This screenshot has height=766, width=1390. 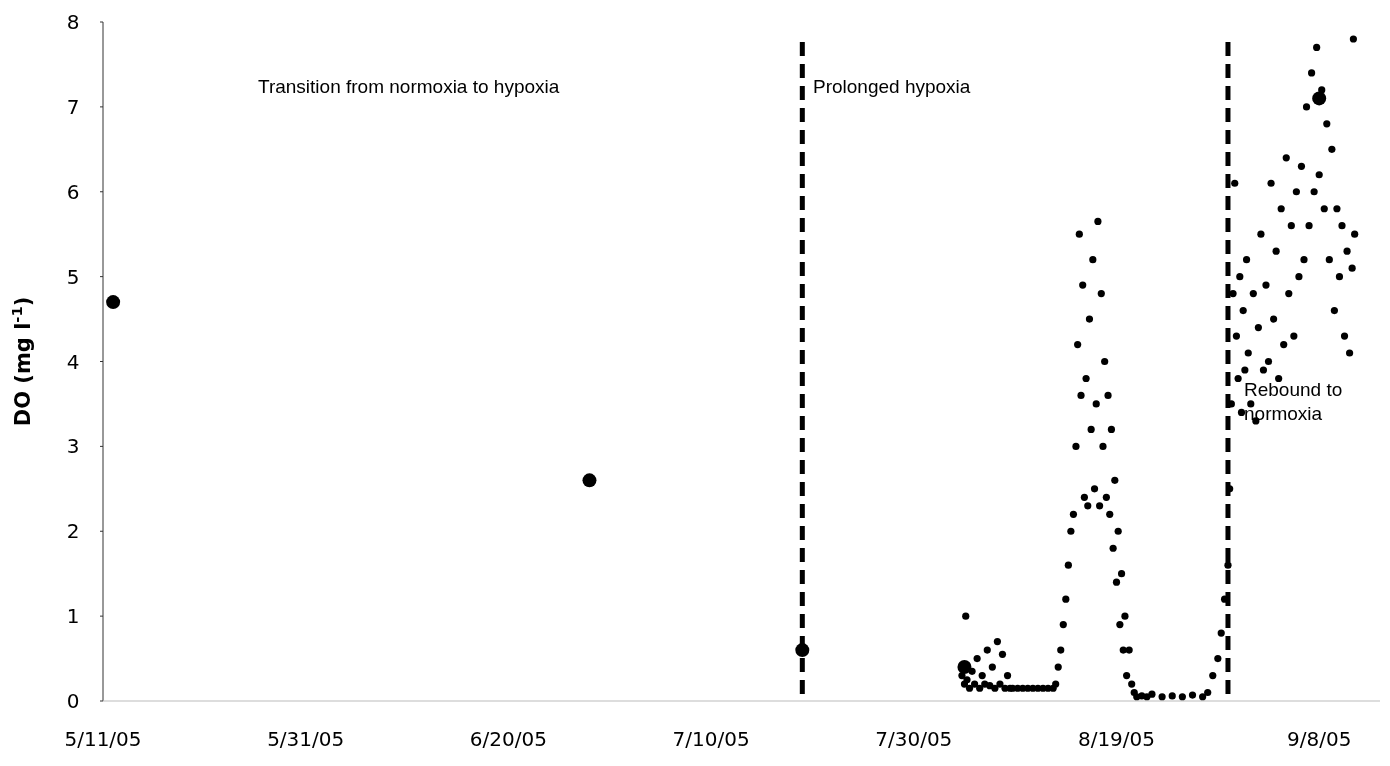 What do you see at coordinates (103, 739) in the screenshot?
I see `x-tick-label: 5/11/05` at bounding box center [103, 739].